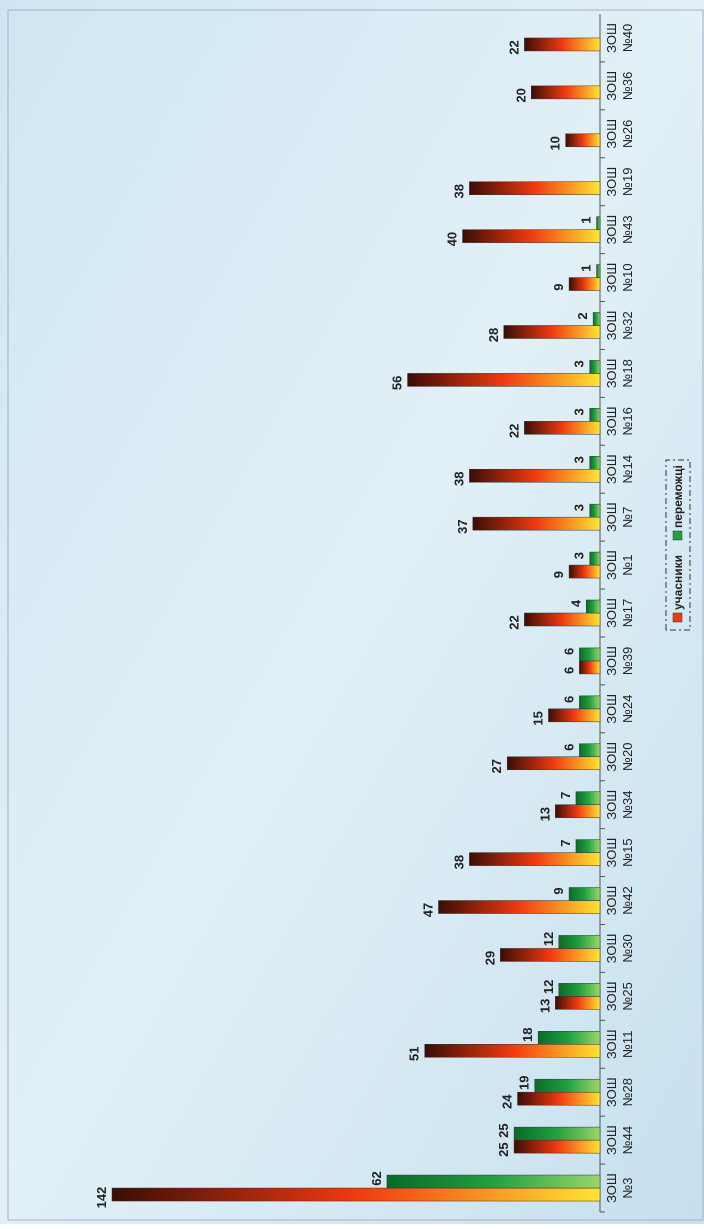  I want to click on value-label: 142, so click(101, 1198).